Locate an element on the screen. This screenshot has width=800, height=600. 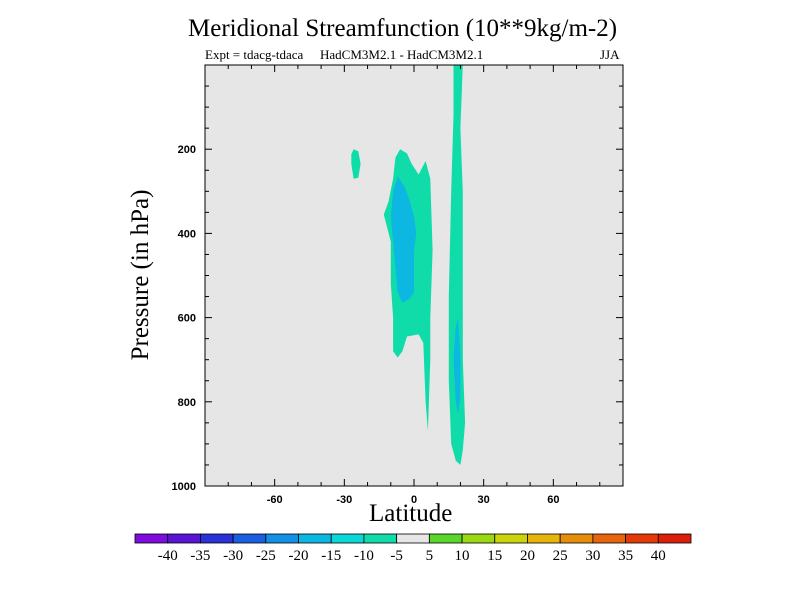
colorbar-label: 40 is located at coordinates (658, 556).